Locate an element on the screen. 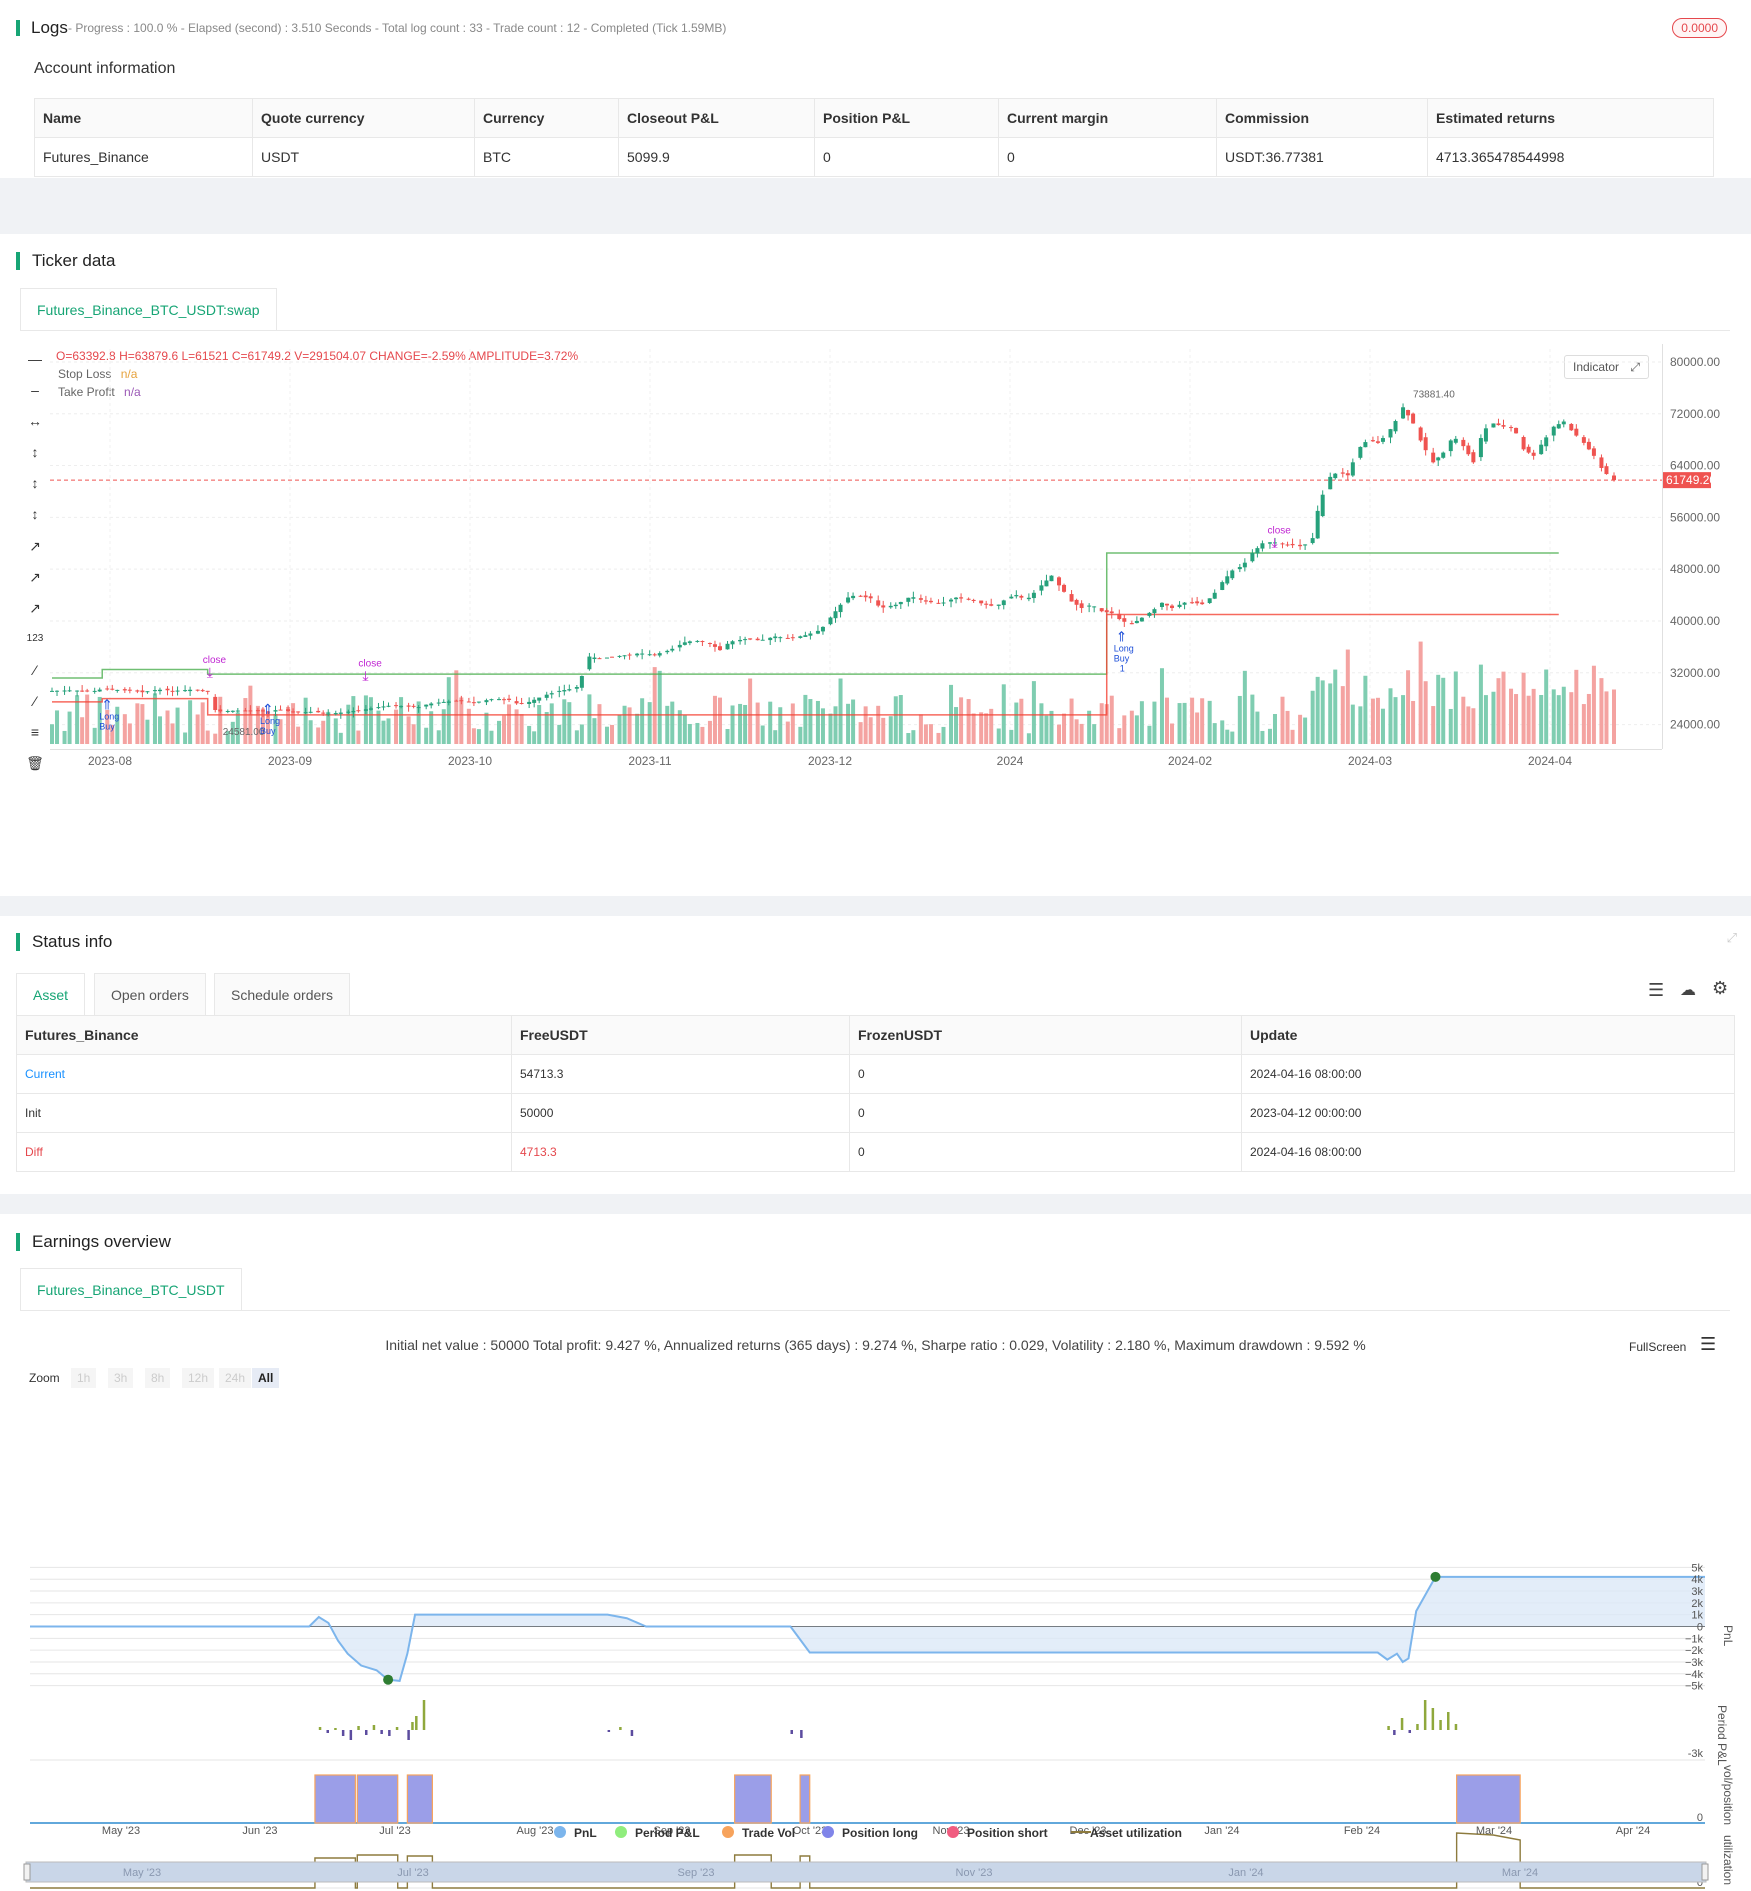  cloud-download-icon: ☁ is located at coordinates (1688, 990).